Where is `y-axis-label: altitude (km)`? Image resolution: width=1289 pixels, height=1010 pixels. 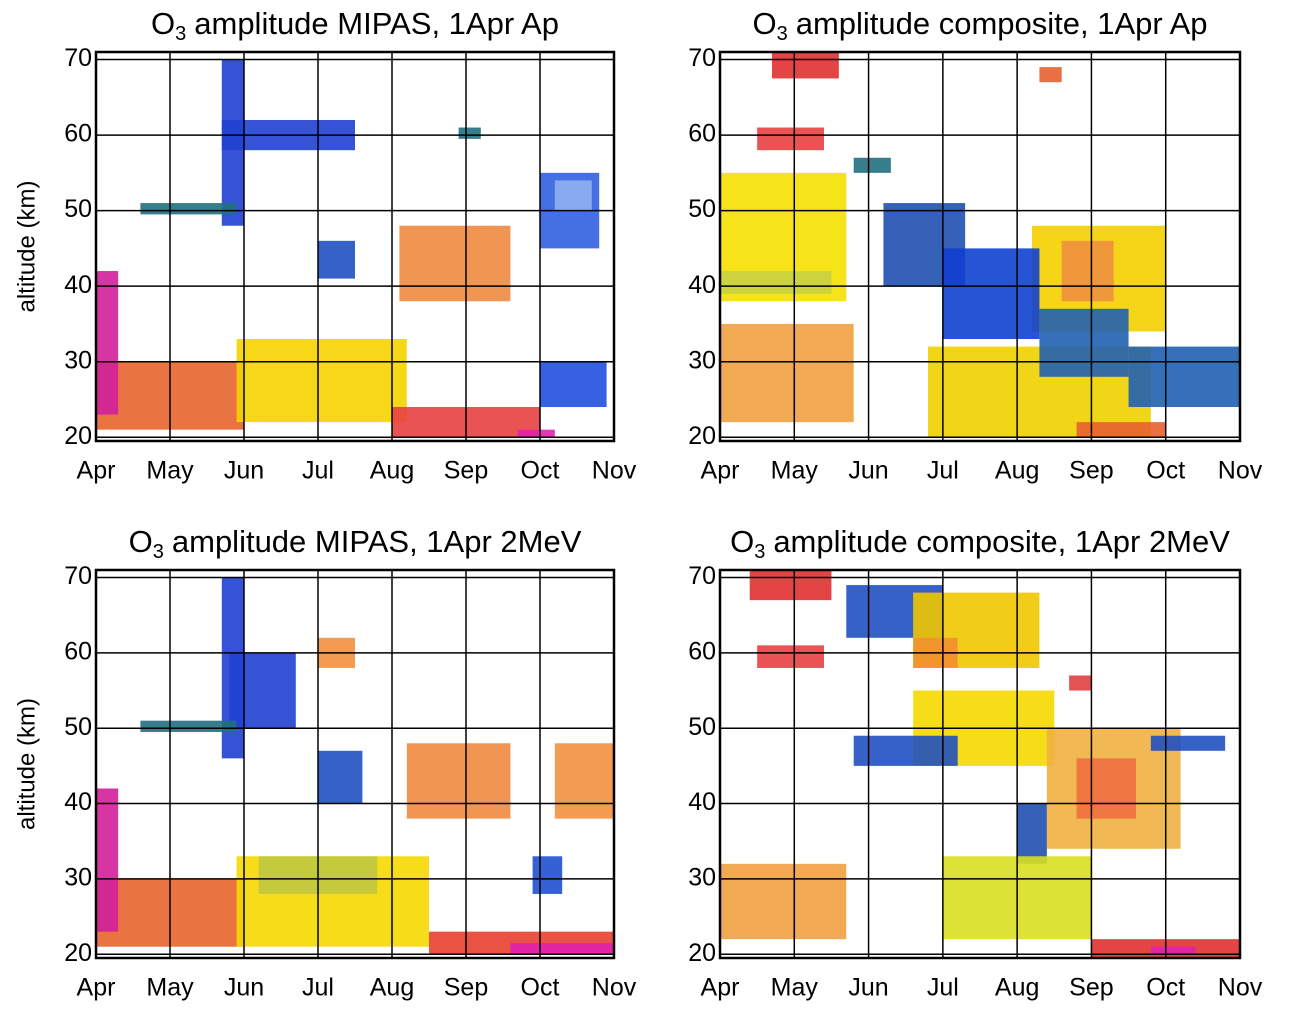 y-axis-label: altitude (km) is located at coordinates (26, 246).